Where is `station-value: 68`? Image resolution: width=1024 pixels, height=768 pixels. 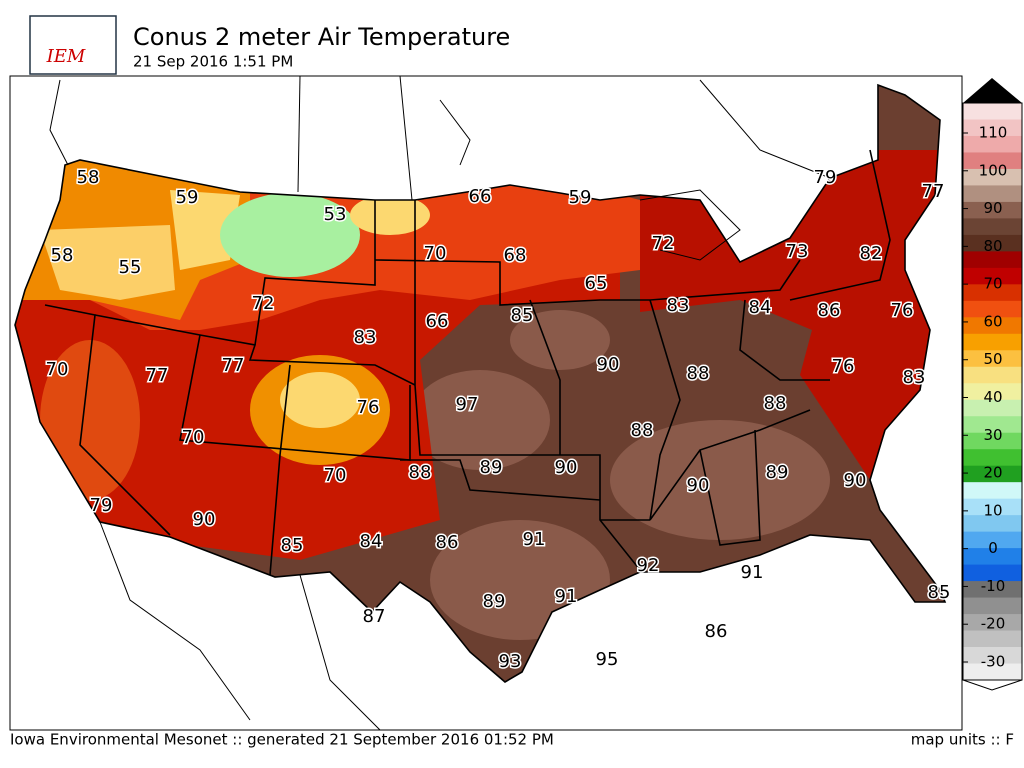 station-value: 68 is located at coordinates (515, 255).